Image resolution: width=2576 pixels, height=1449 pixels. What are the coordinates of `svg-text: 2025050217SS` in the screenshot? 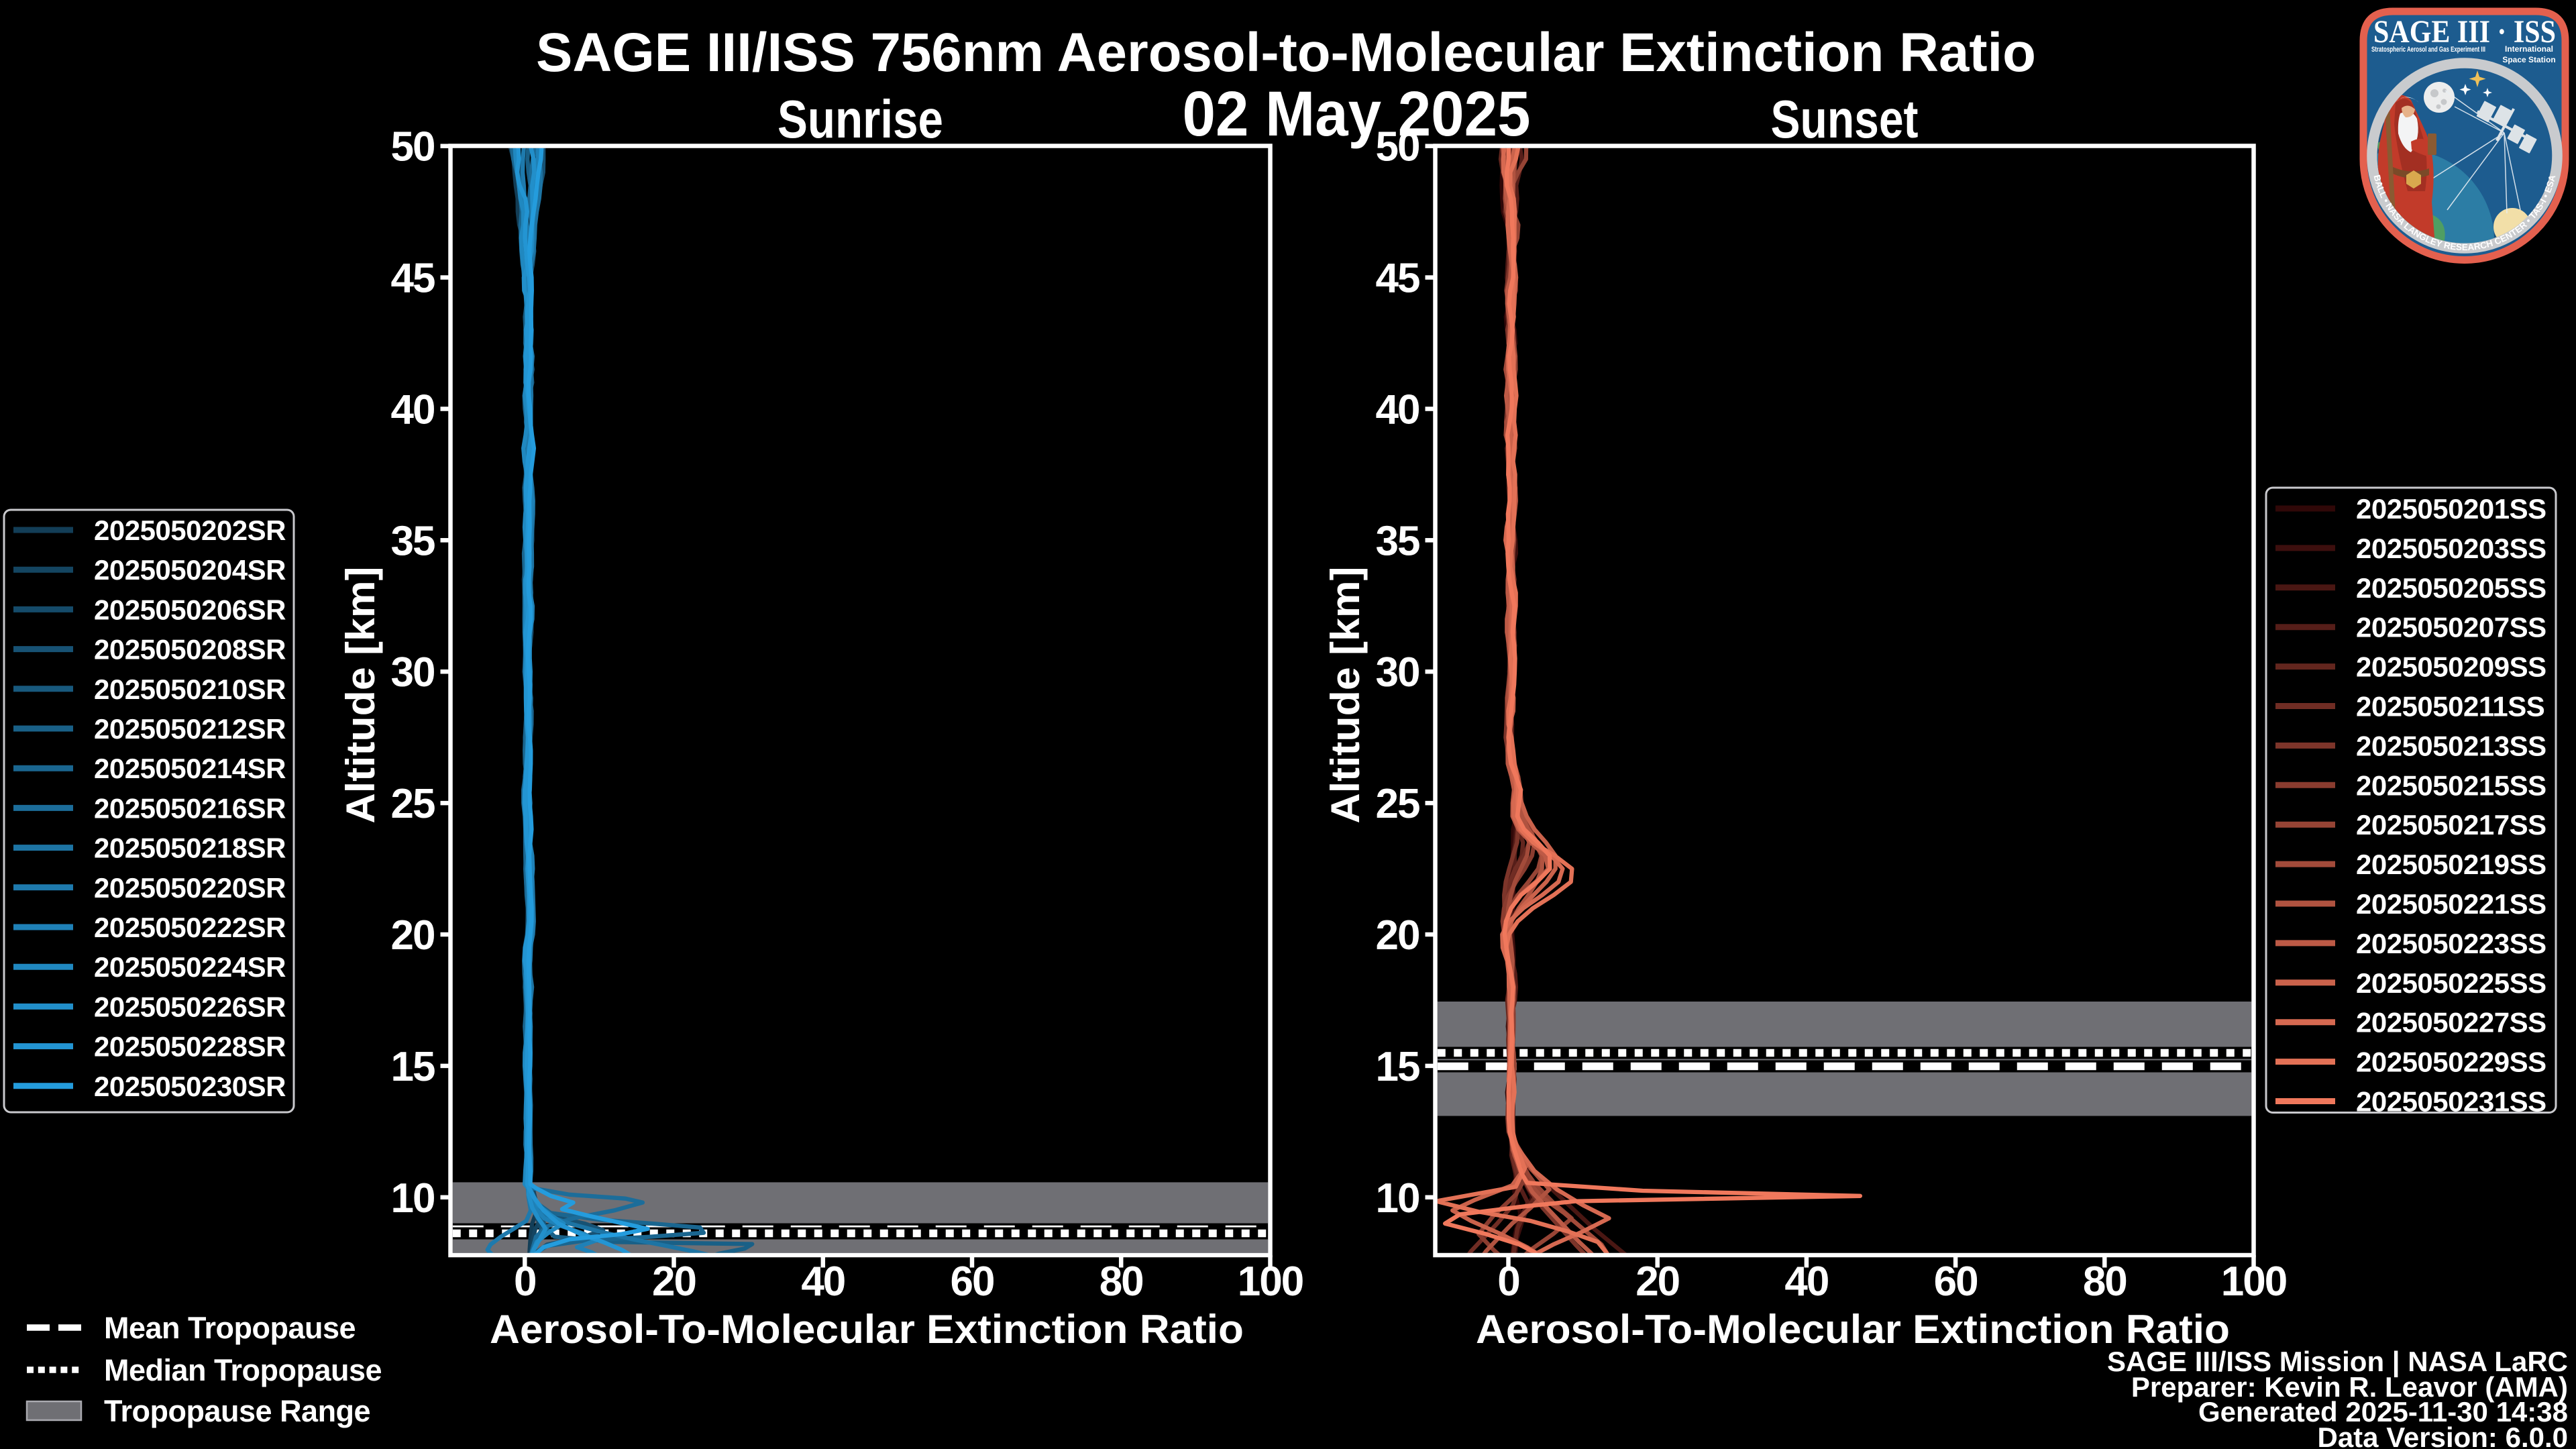 It's located at (2451, 825).